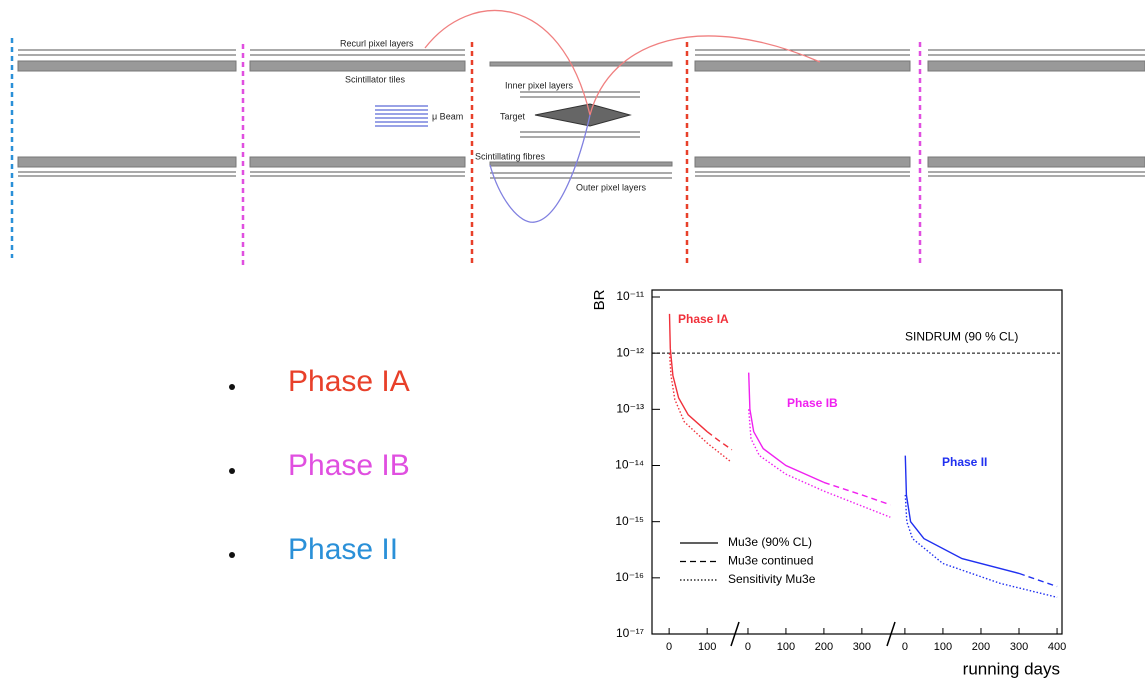 The height and width of the screenshot is (684, 1145). Describe the element at coordinates (629, 577) in the screenshot. I see `y-tick-label: 10⁻¹⁶` at that location.